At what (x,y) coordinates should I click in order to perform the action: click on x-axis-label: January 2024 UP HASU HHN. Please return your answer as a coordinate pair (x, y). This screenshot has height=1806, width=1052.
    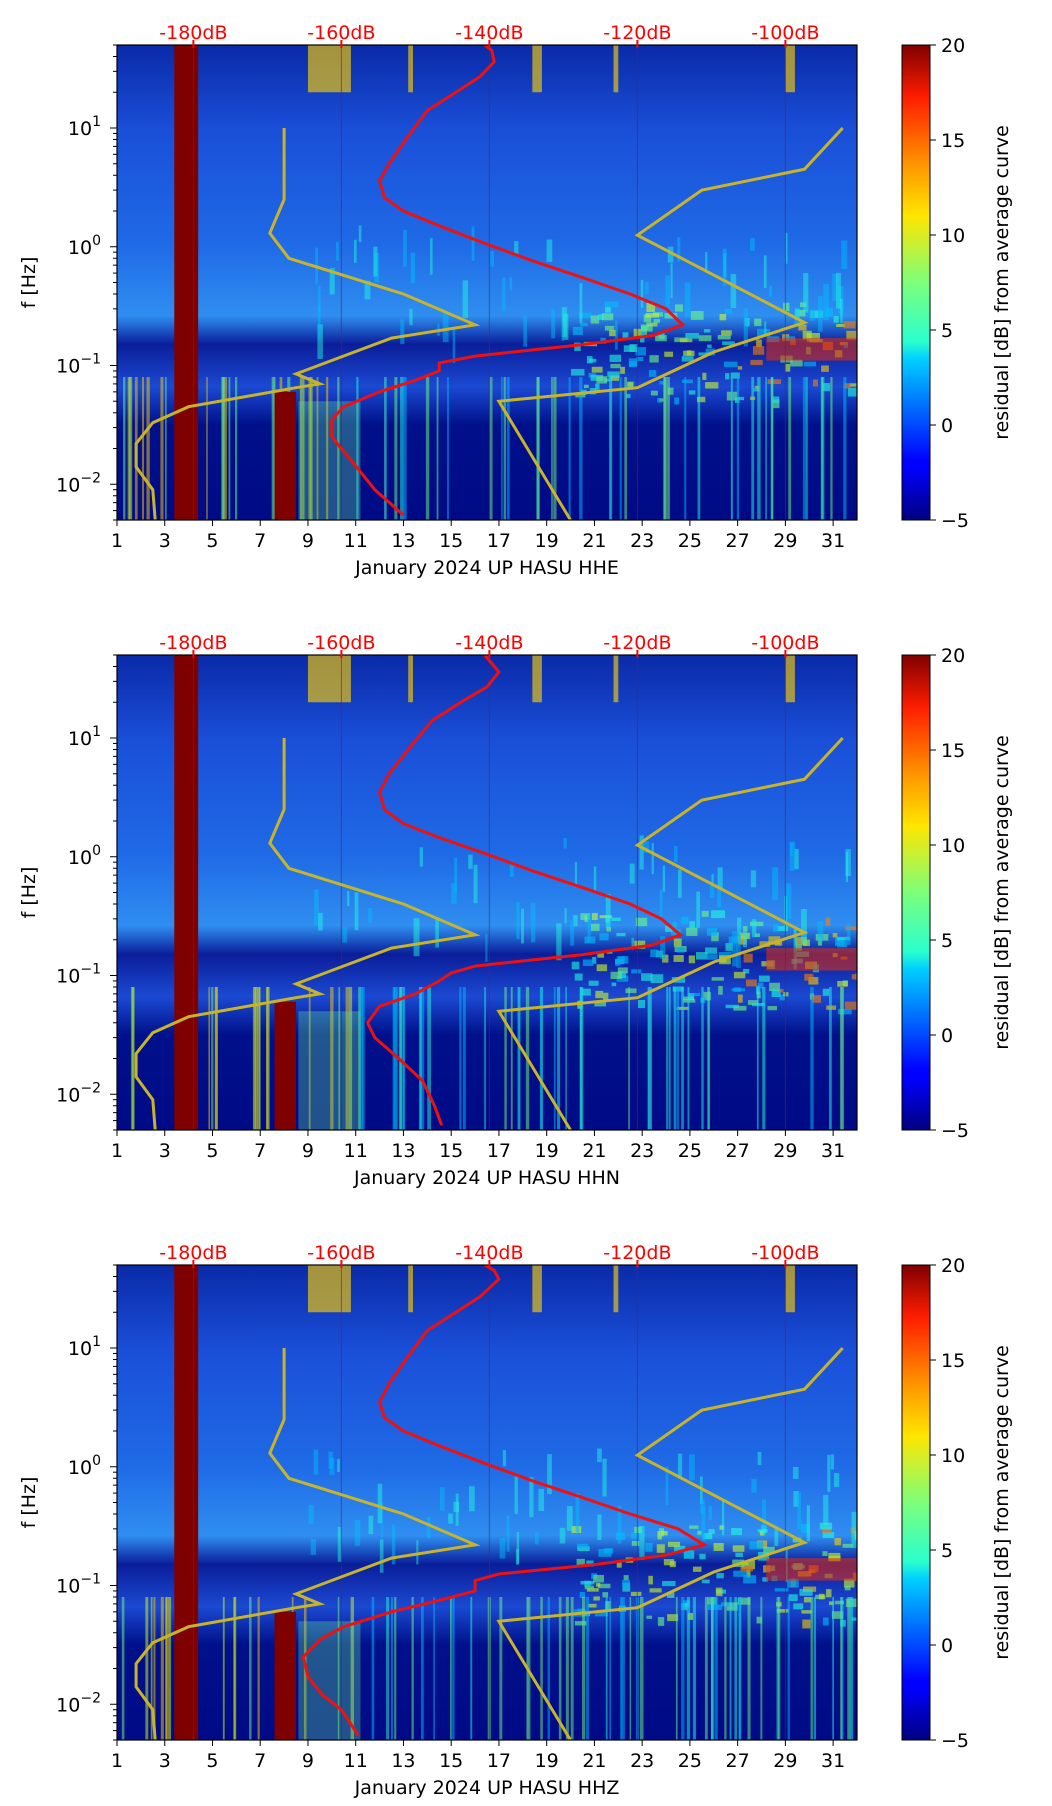
    Looking at the image, I should click on (486, 1178).